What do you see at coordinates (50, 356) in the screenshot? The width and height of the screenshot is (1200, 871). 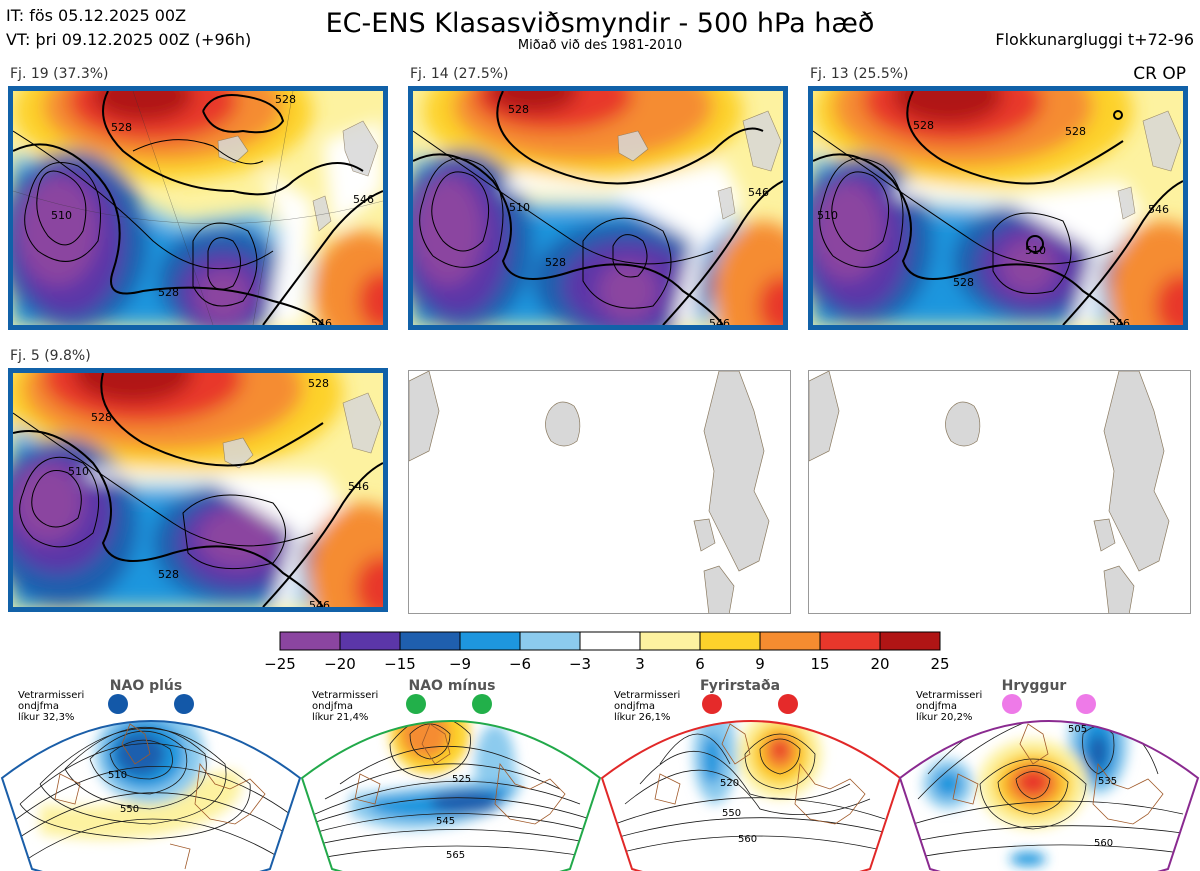 I see `panel-label-4: Fj. 5 (9.8%)` at bounding box center [50, 356].